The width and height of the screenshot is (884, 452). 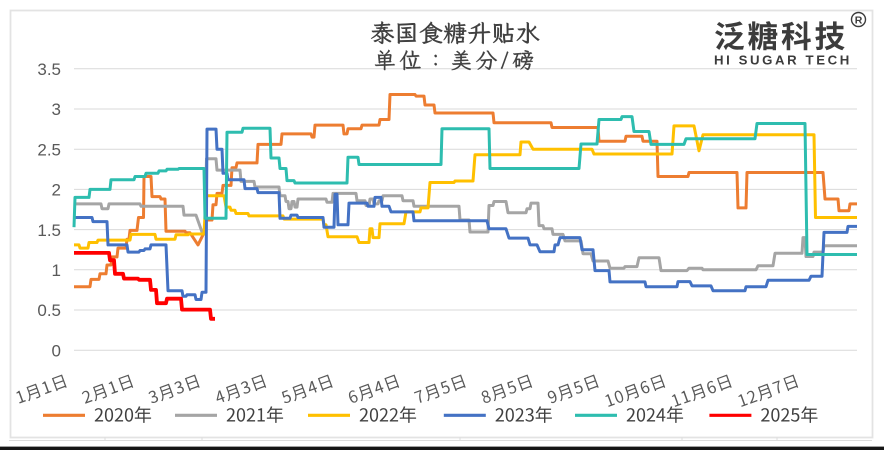 What do you see at coordinates (56, 190) in the screenshot?
I see `svg-text: 2` at bounding box center [56, 190].